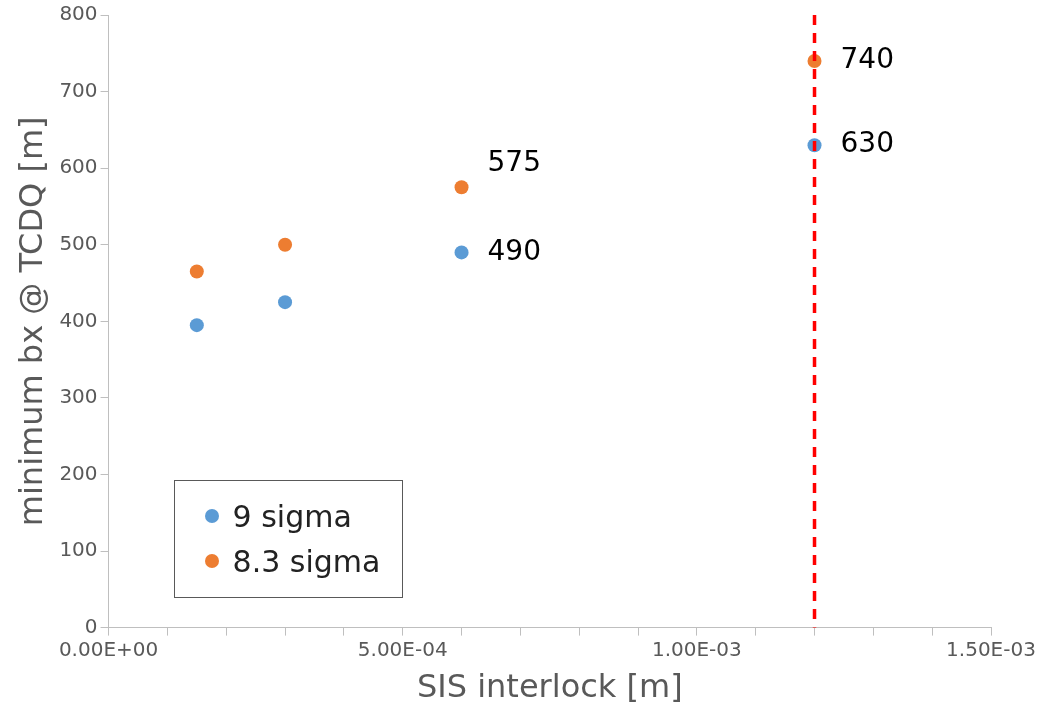 The image size is (1061, 720). I want to click on legend-label: 9 sigma, so click(292, 516).